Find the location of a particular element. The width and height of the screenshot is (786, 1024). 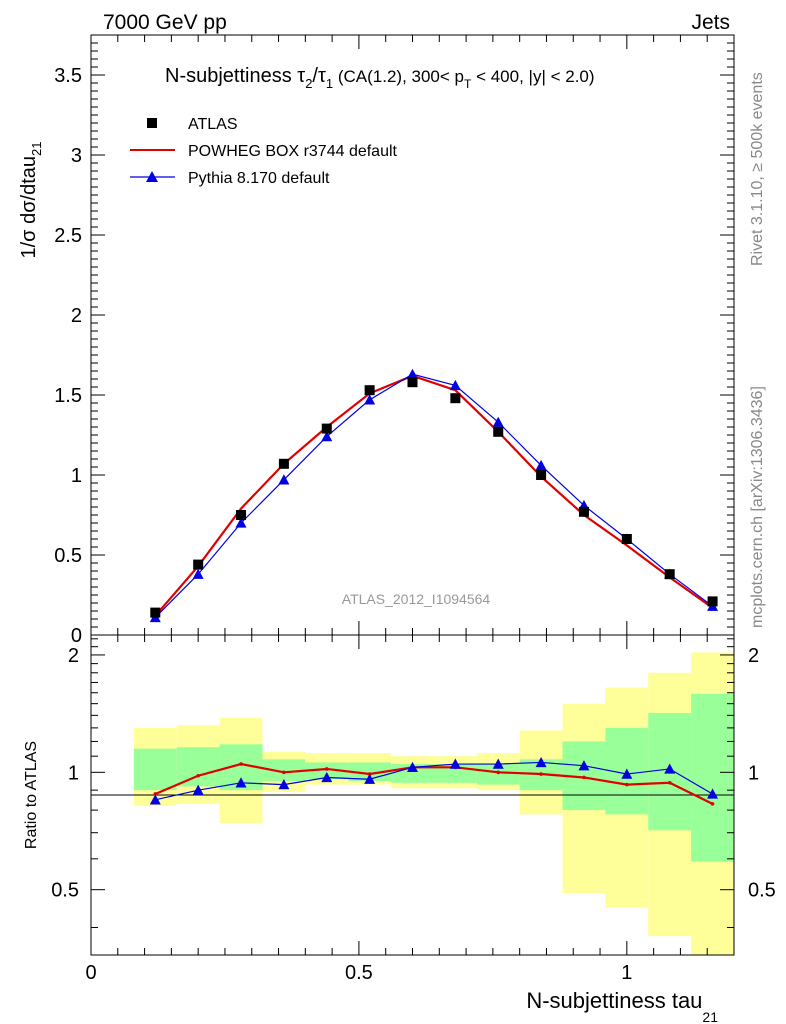

category-label: Jets is located at coordinates (710, 22).